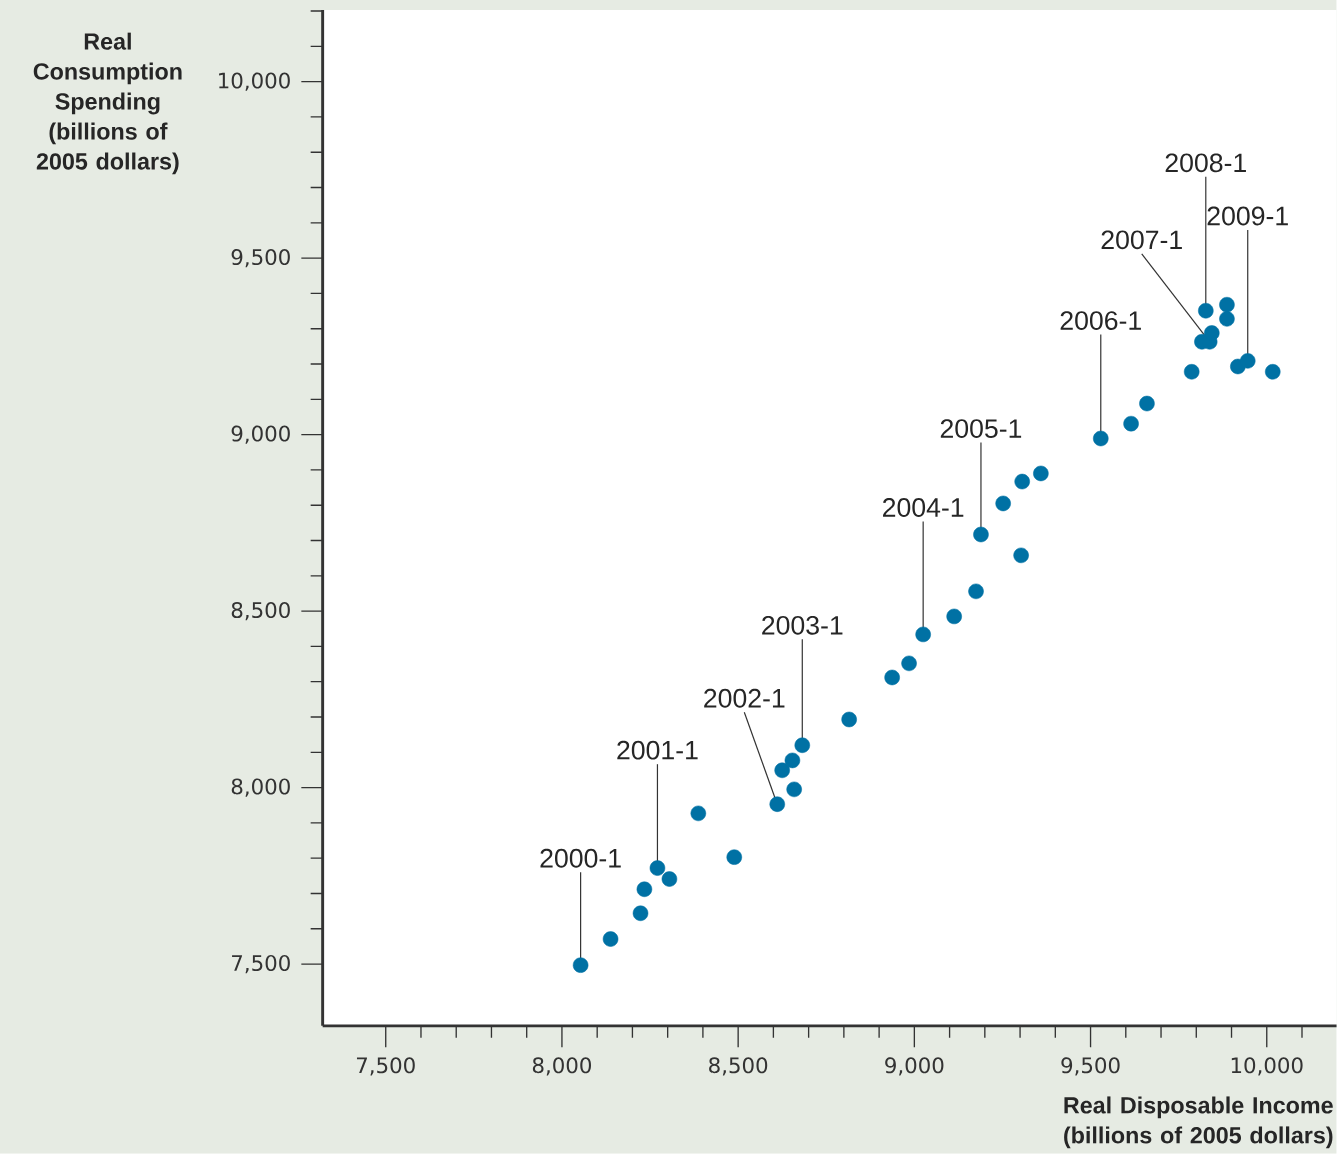  What do you see at coordinates (657, 750) in the screenshot?
I see `annotation: 2001-1` at bounding box center [657, 750].